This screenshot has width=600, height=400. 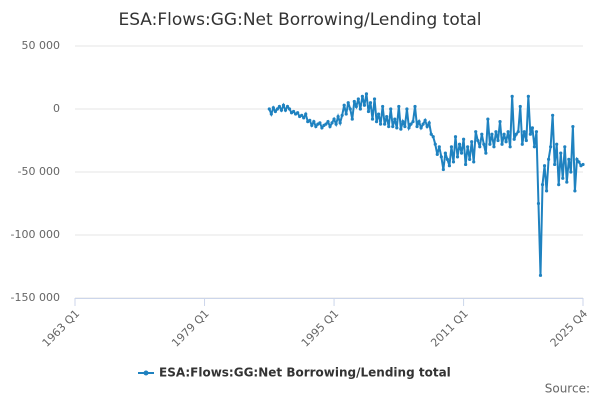 I want to click on source: Source:, so click(x=567, y=389).